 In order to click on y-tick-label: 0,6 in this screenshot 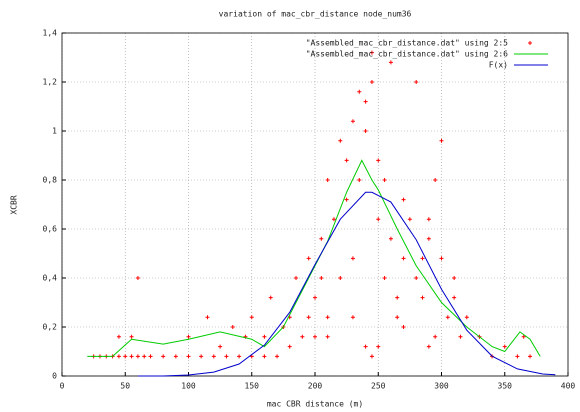, I will do `click(50, 229)`.